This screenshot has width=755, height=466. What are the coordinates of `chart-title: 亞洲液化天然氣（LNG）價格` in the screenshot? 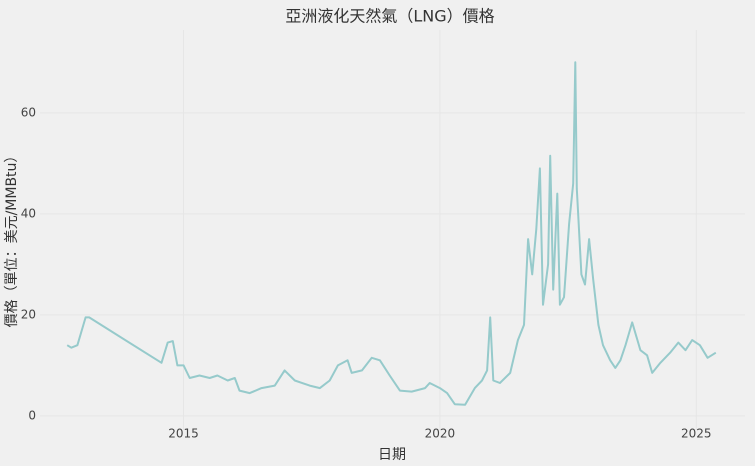 It's located at (389, 16).